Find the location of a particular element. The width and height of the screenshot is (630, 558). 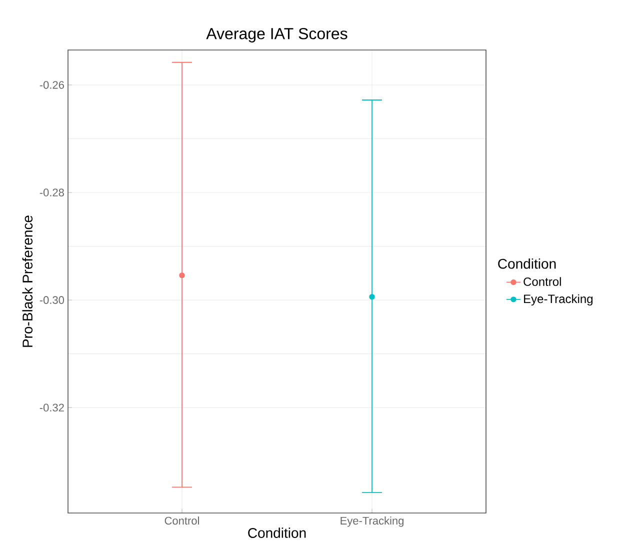

y-tick-label: -0.30 is located at coordinates (52, 300).